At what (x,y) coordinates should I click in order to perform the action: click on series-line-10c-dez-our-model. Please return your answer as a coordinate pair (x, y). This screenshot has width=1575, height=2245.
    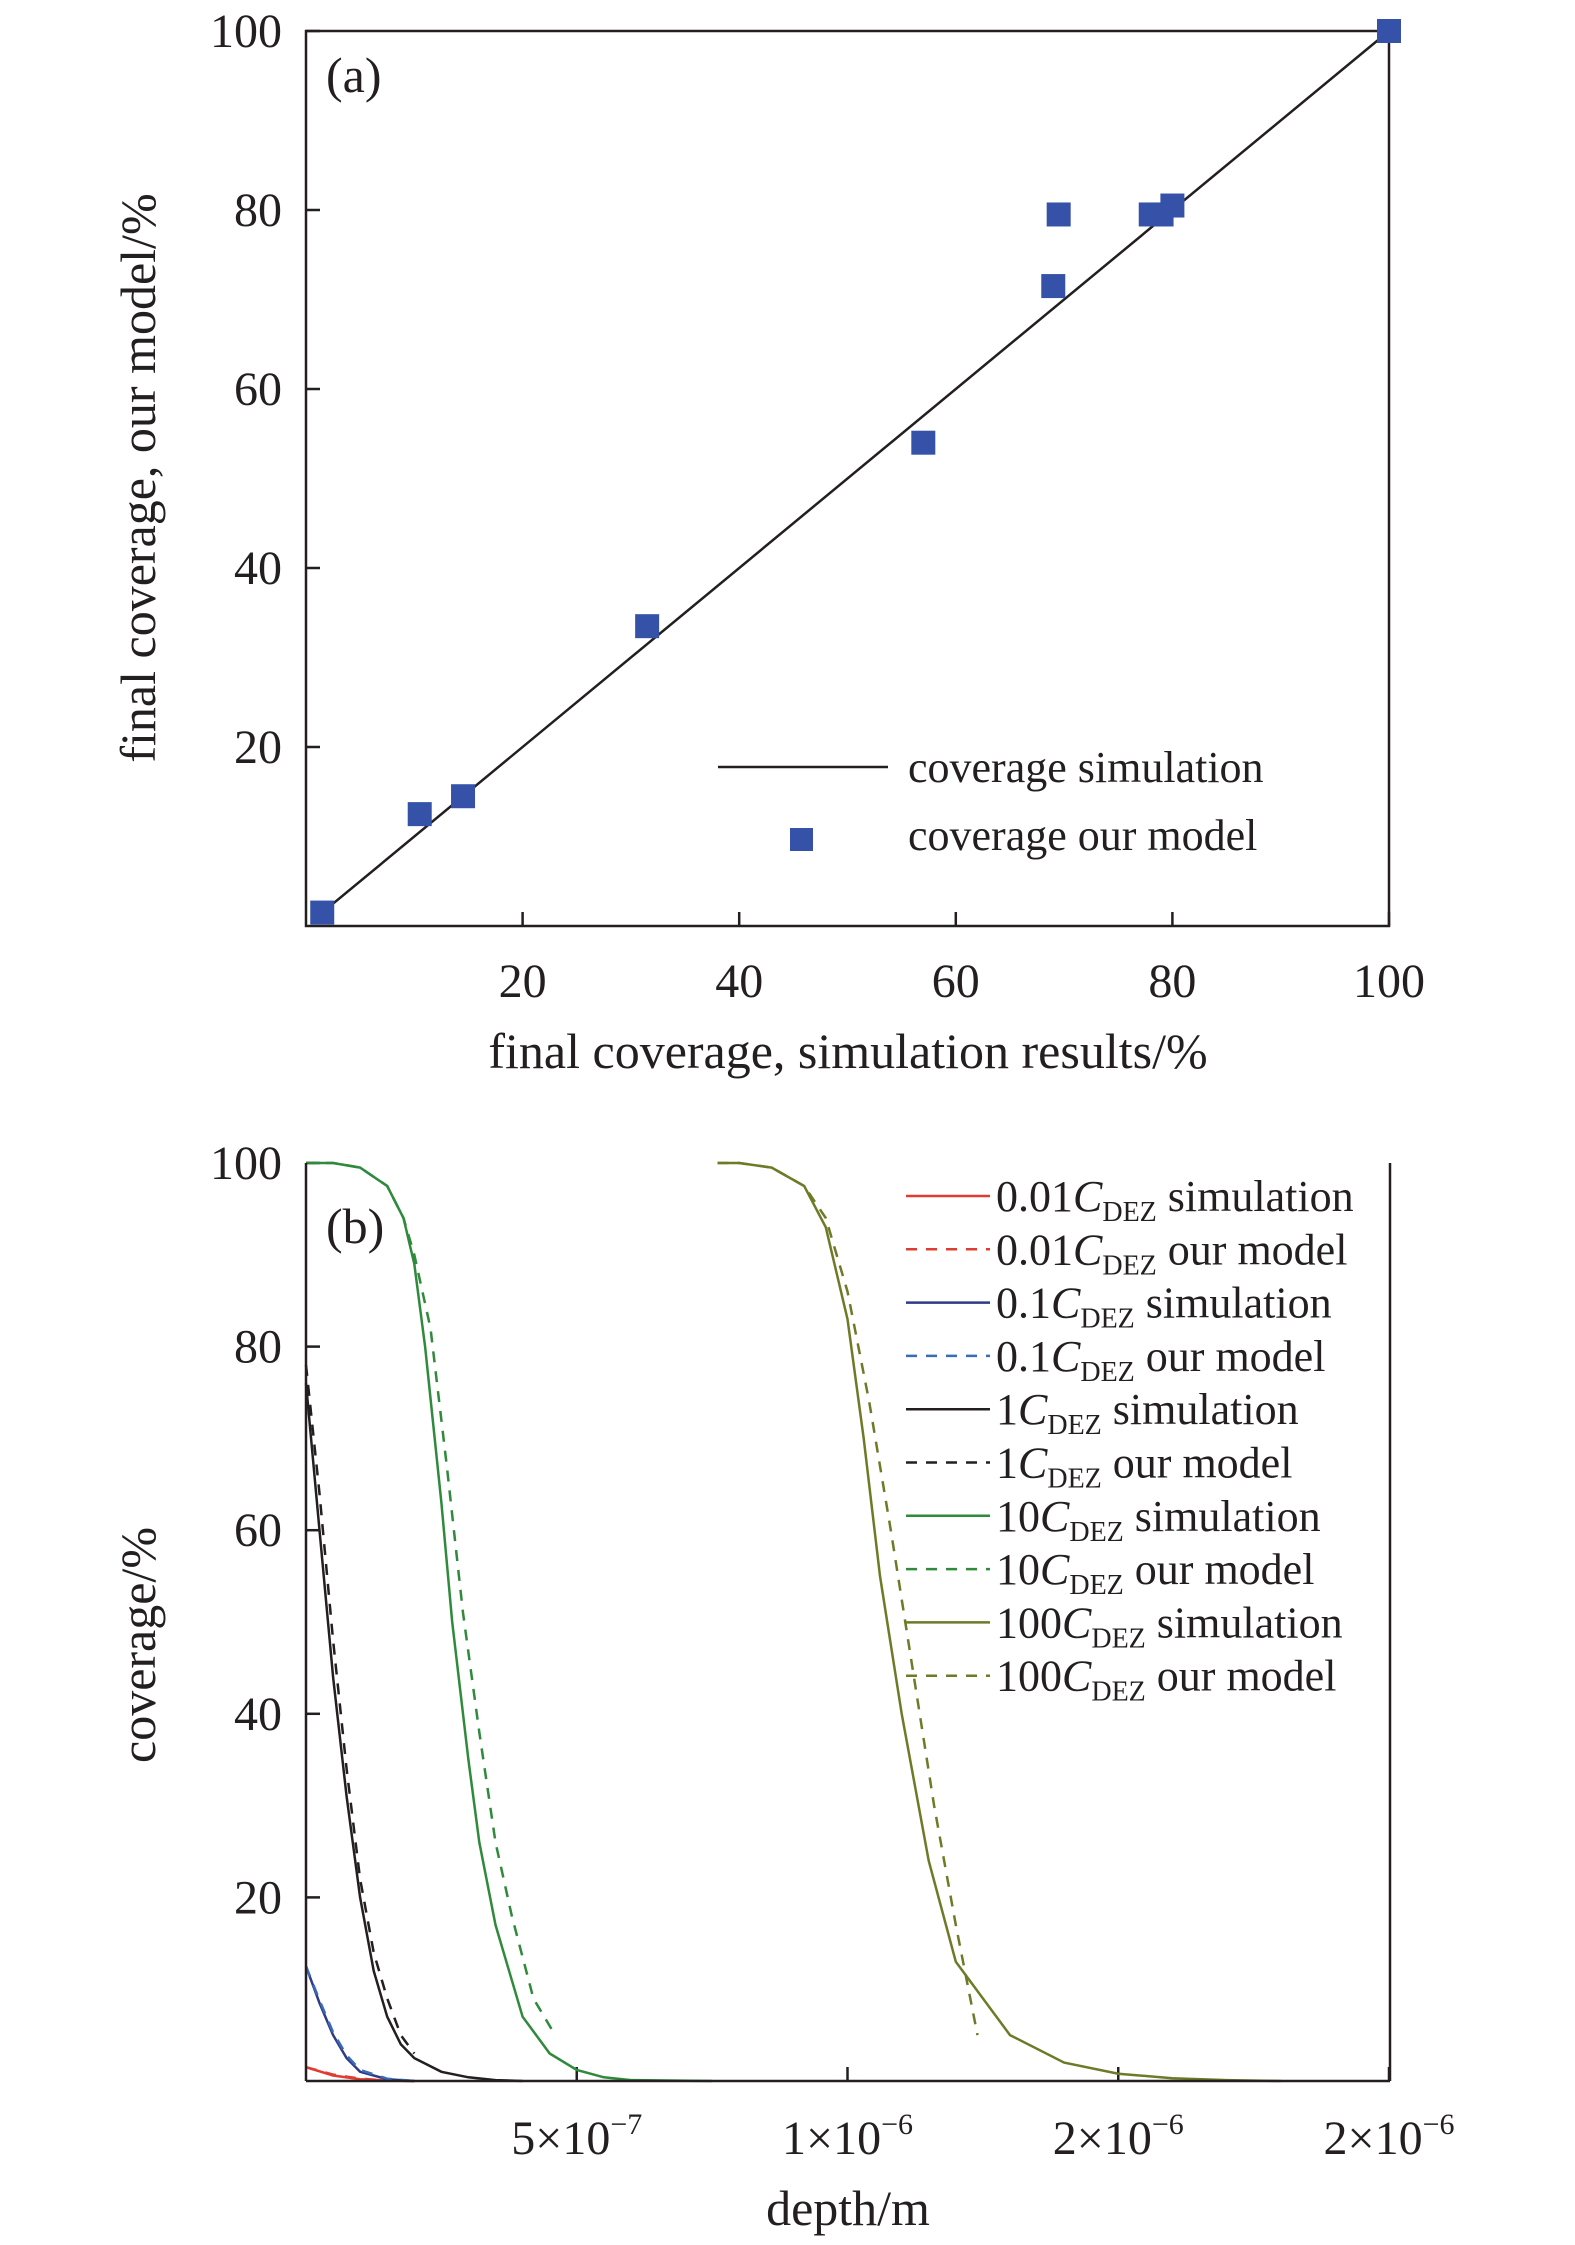
    Looking at the image, I should click on (431, 1598).